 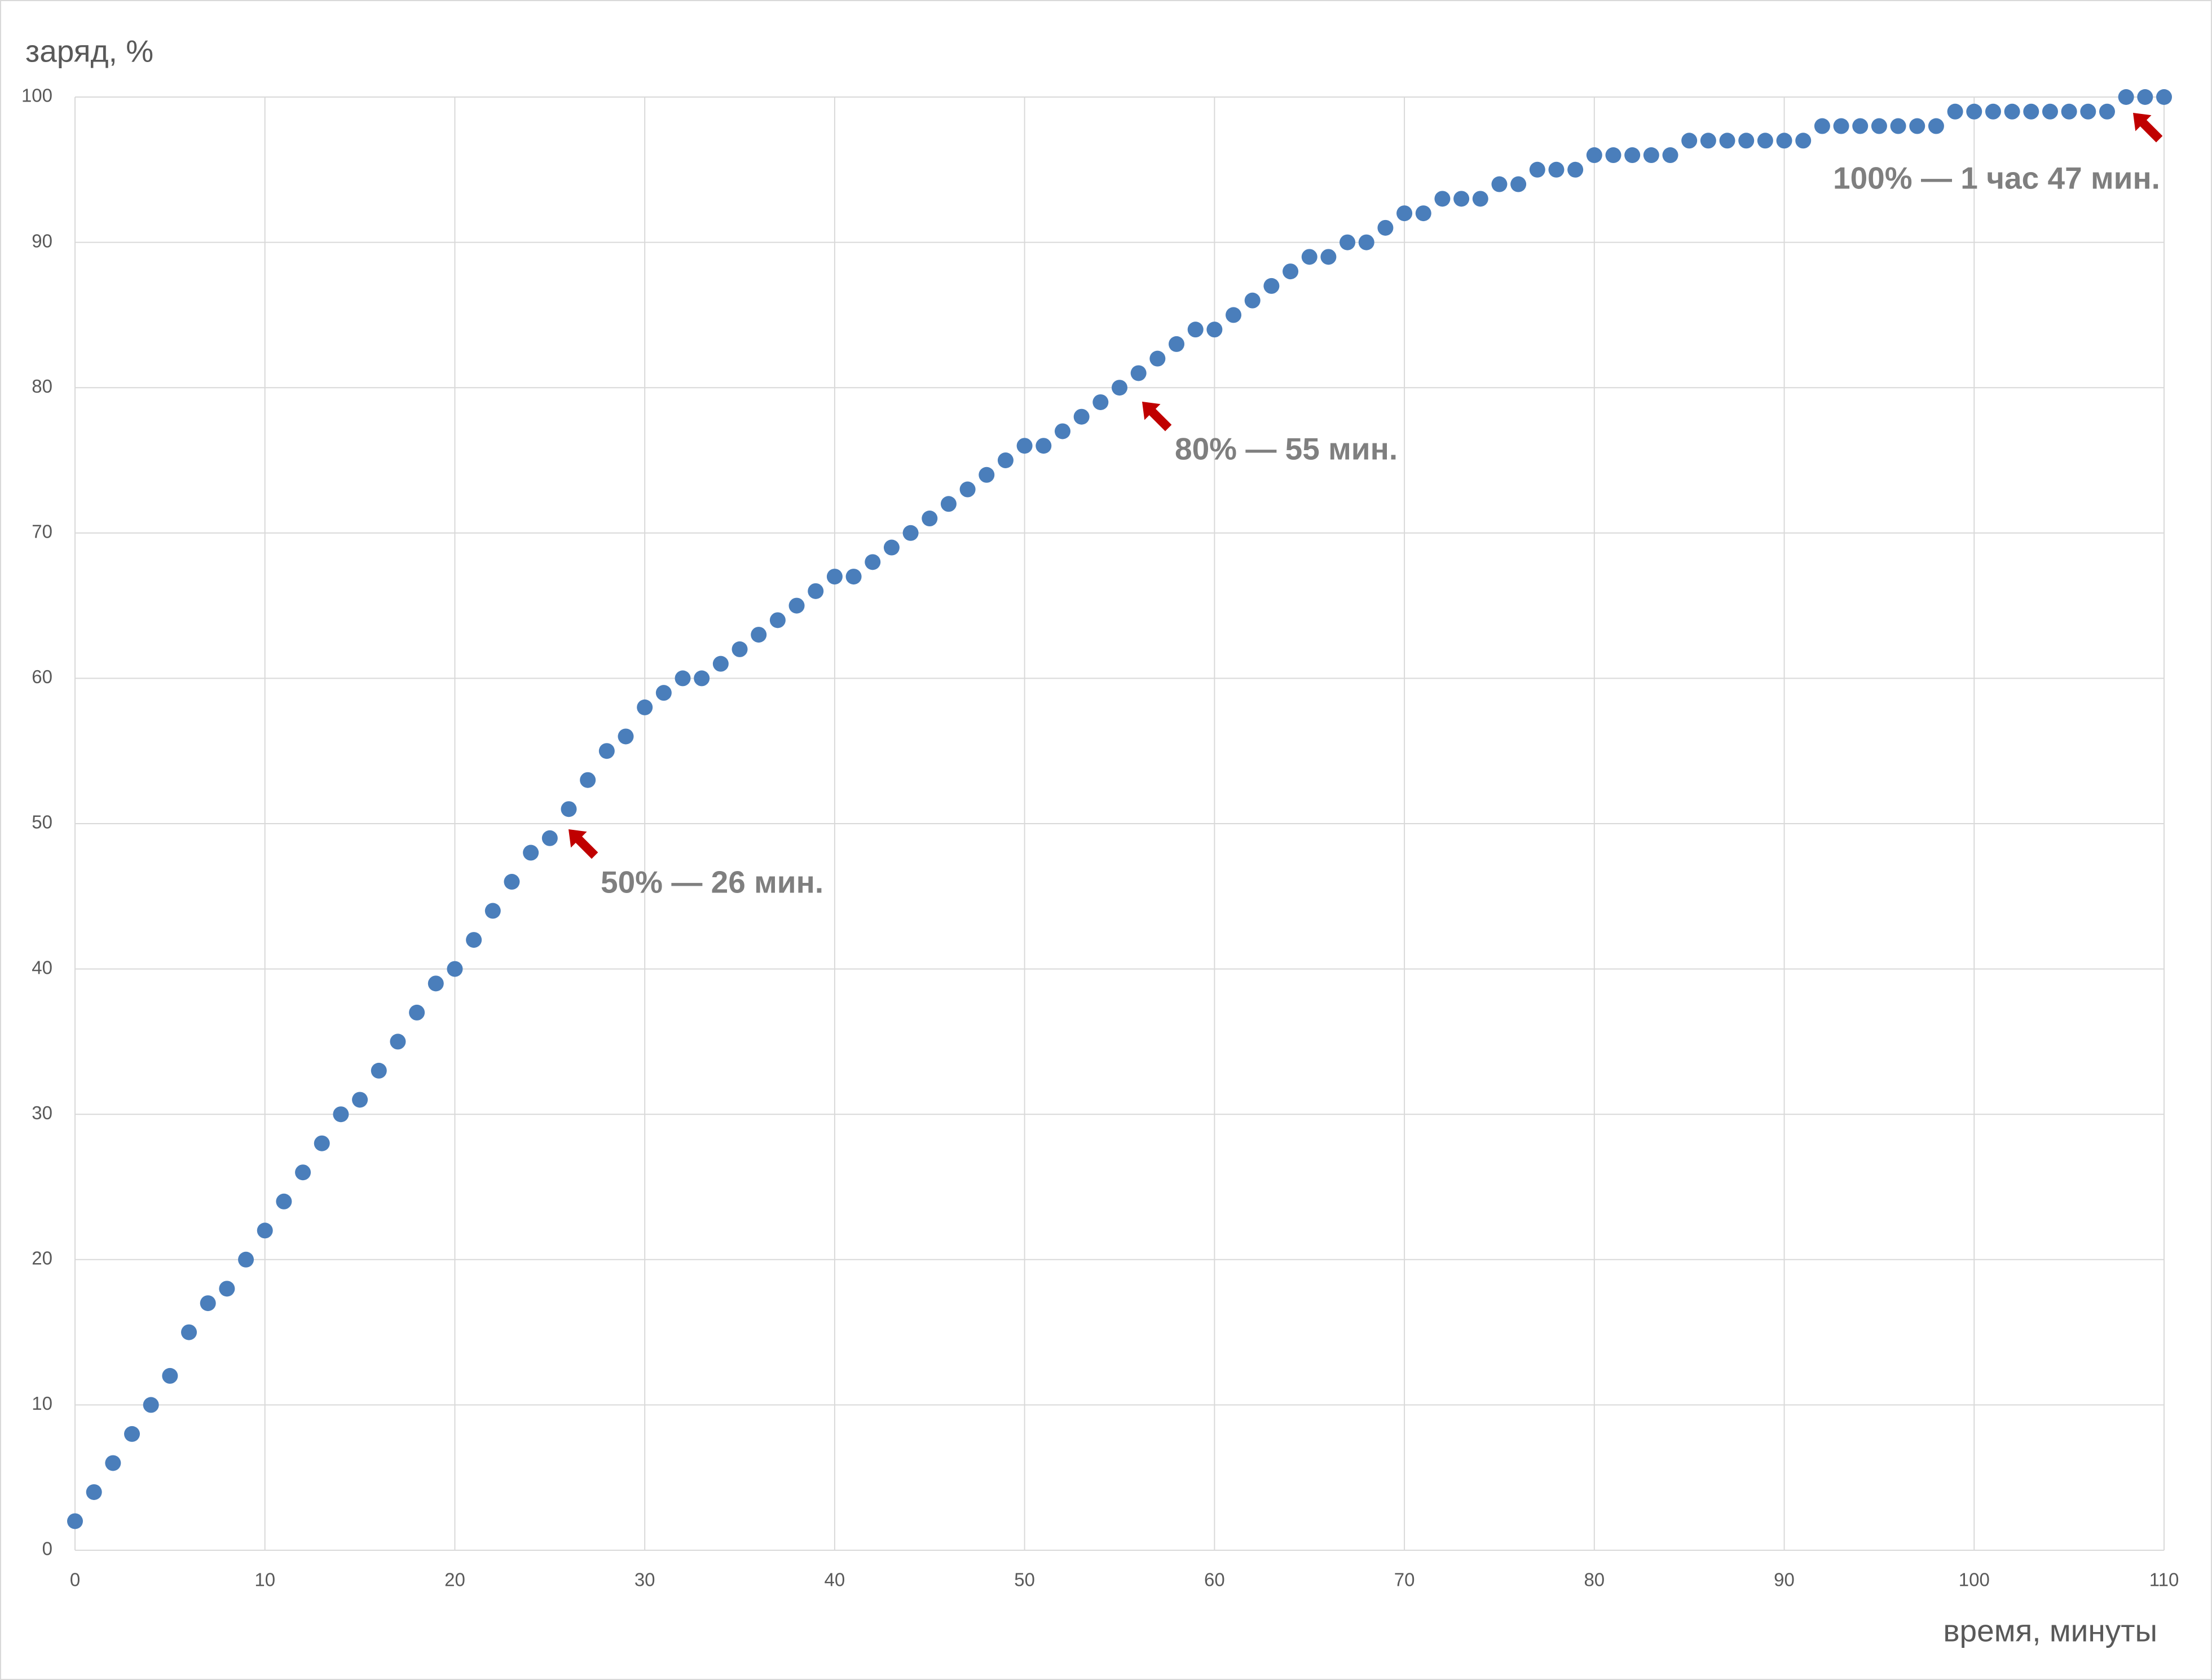 I want to click on y-axis-title: заряд, %, so click(x=89, y=51).